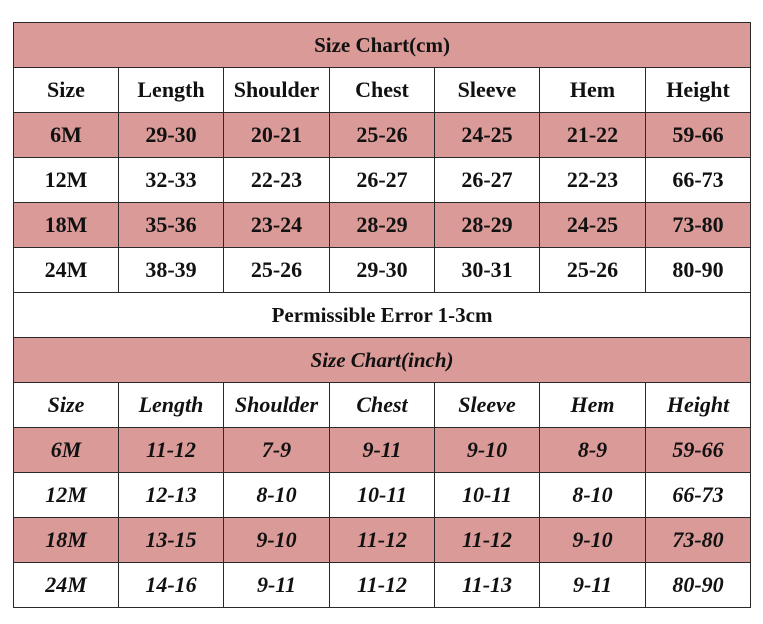 The height and width of the screenshot is (624, 763). Describe the element at coordinates (66, 90) in the screenshot. I see `cm-header-size: Size` at that location.